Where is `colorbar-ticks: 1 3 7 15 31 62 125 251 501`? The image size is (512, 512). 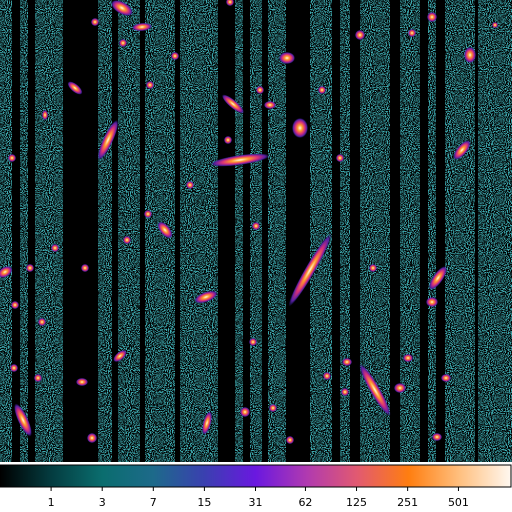 colorbar-ticks: 1 3 7 15 31 62 125 251 501 is located at coordinates (258, 498).